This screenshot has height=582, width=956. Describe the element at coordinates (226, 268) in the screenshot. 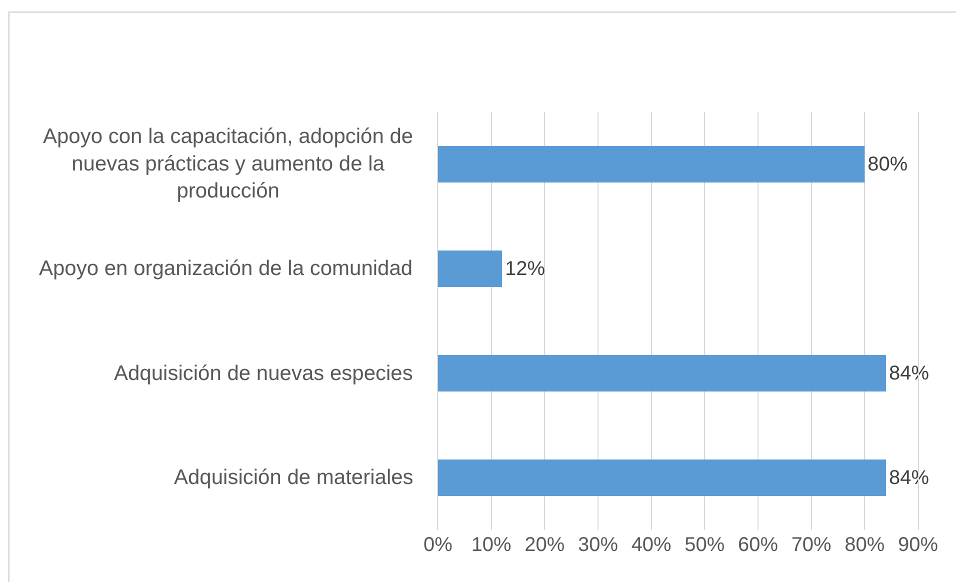

I see `y-tick-label: Apoyo en organización de la comunidad` at that location.